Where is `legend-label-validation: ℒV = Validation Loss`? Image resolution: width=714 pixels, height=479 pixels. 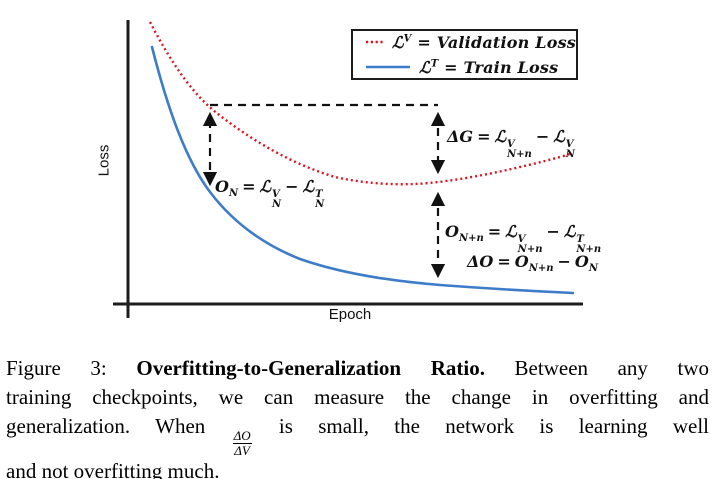 legend-label-validation: ℒV = Validation Loss is located at coordinates (484, 42).